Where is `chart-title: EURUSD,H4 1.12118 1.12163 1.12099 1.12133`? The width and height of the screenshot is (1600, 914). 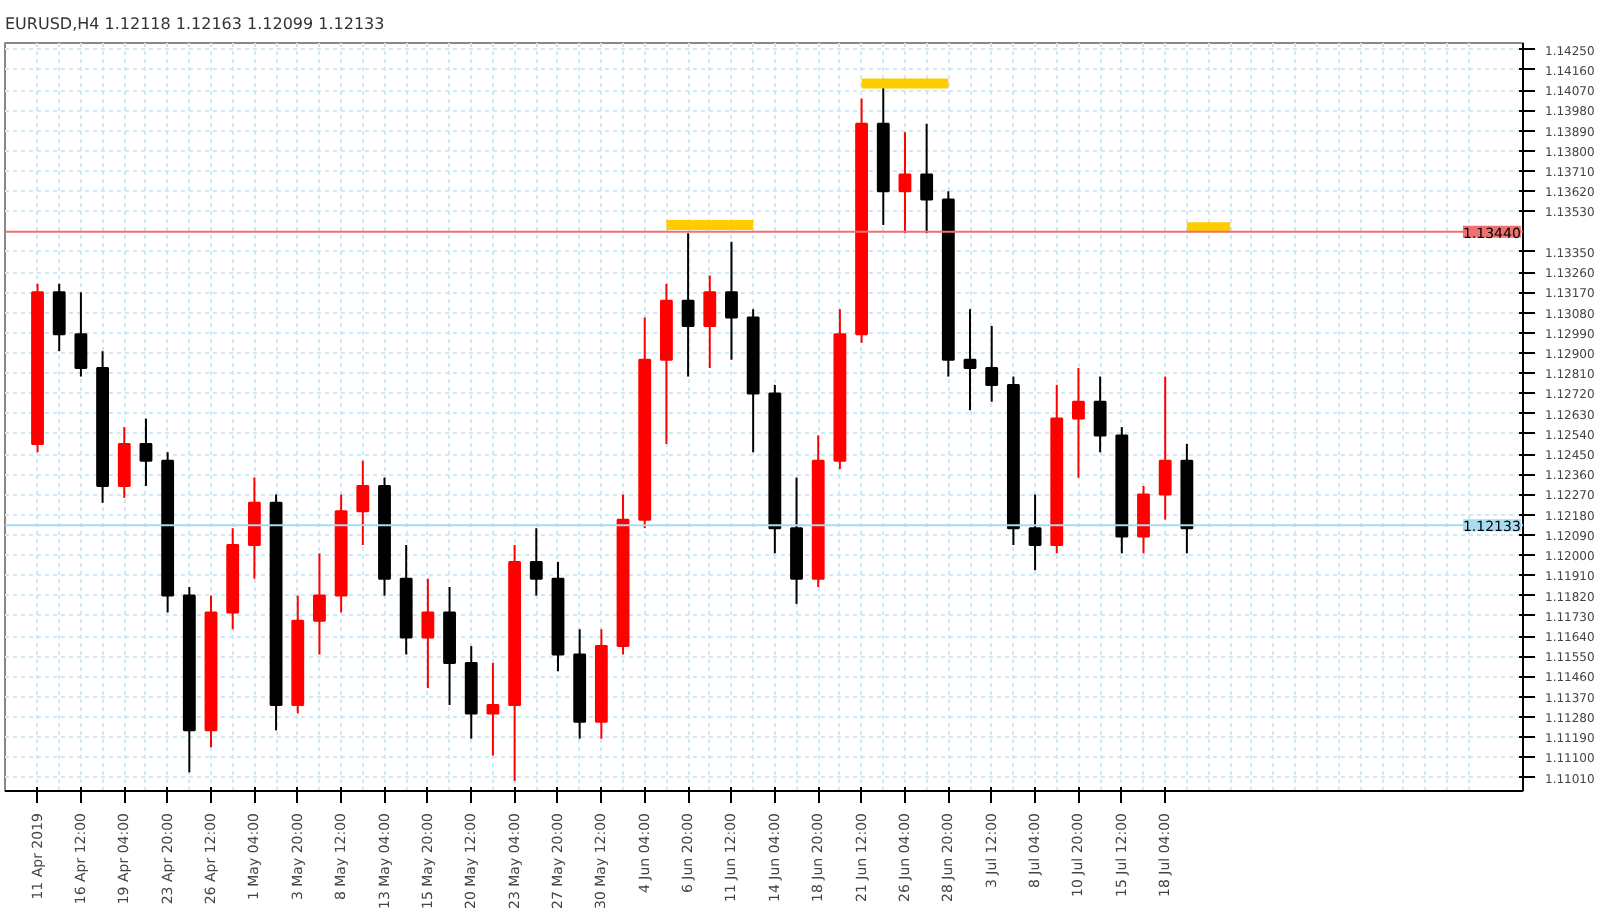
chart-title: EURUSD,H4 1.12118 1.12163 1.12099 1.12133 is located at coordinates (195, 24).